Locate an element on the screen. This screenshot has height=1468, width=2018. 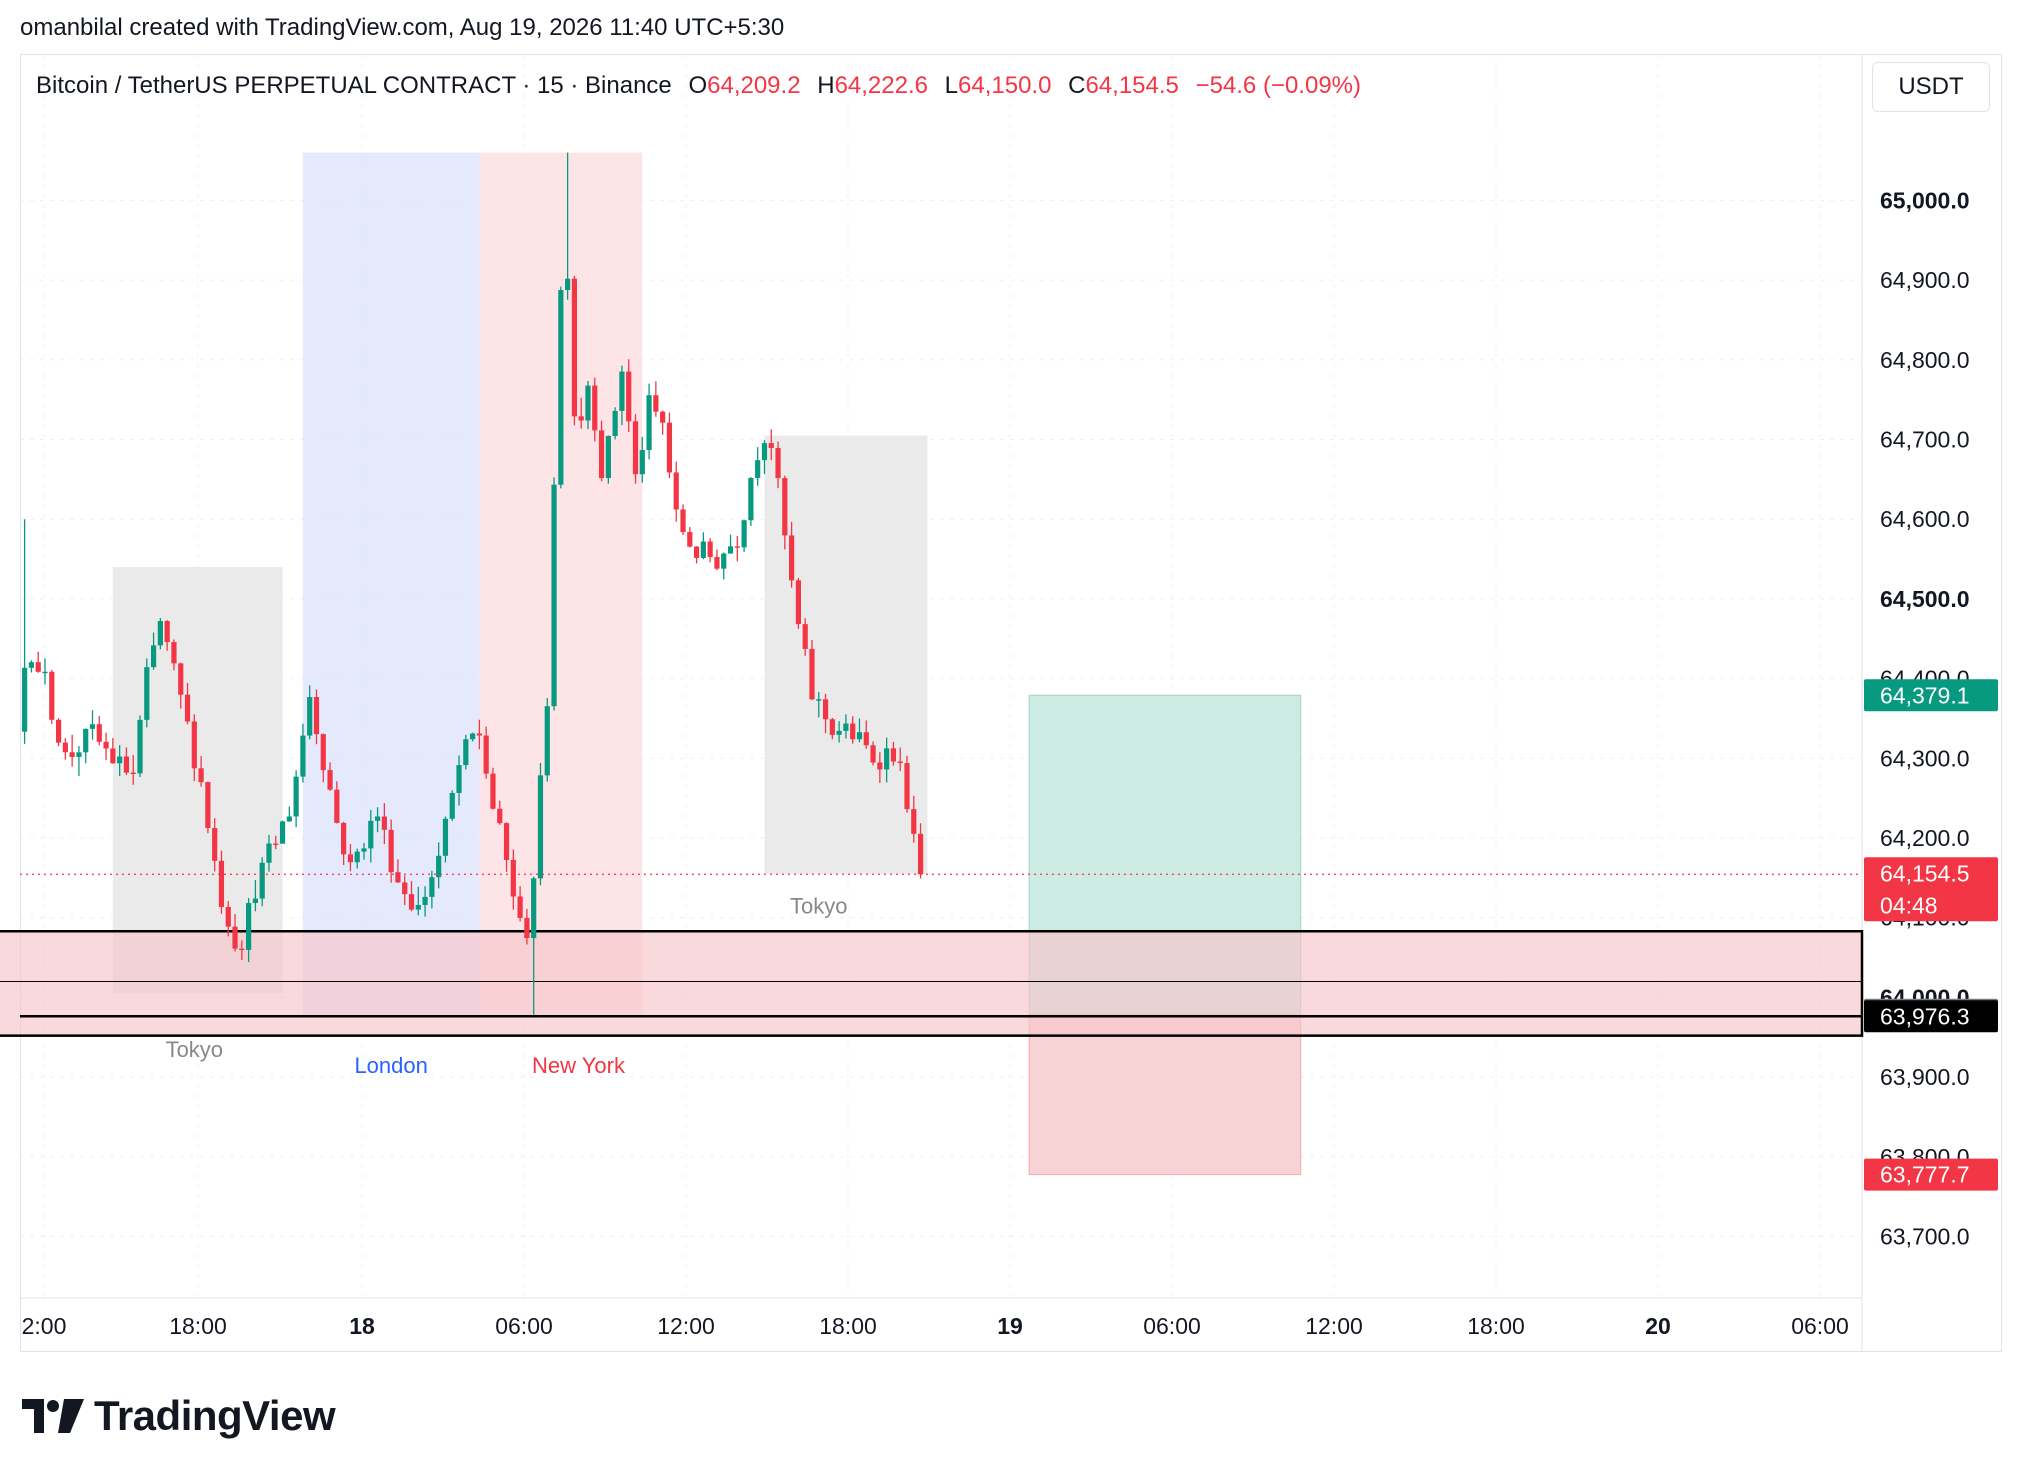
open-value: 64,209.2 is located at coordinates (754, 85).